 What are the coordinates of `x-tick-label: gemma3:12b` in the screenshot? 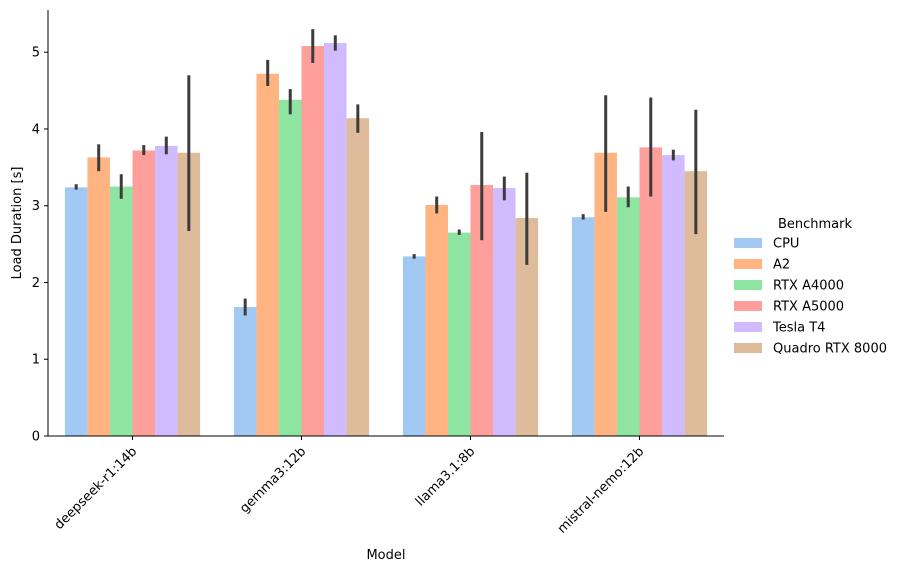 It's located at (273, 480).